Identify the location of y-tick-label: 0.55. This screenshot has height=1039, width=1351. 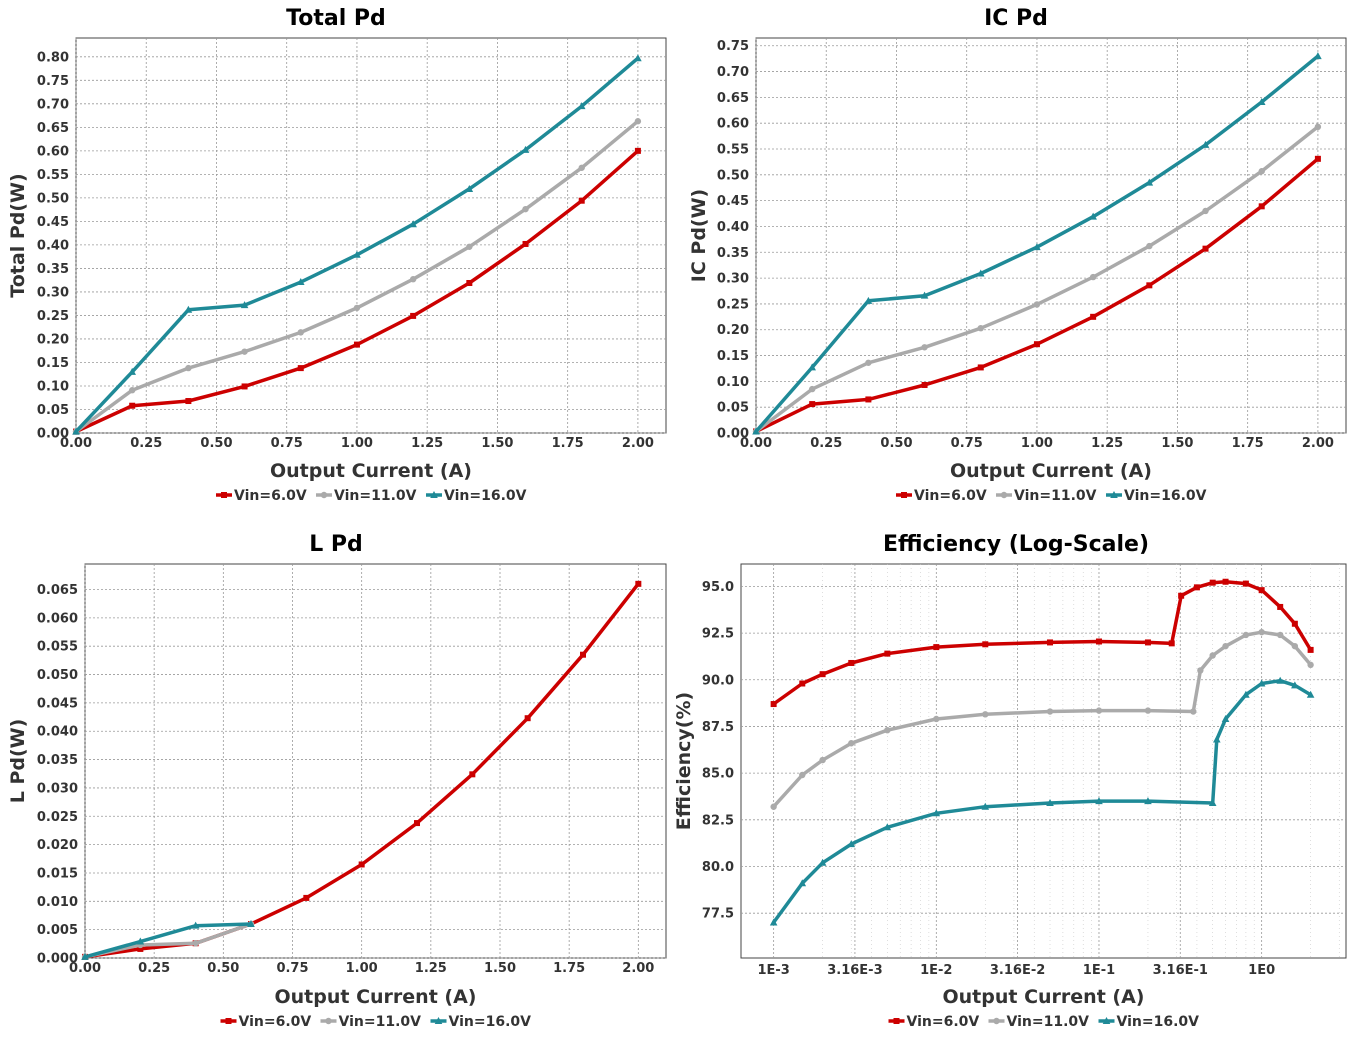
(733, 150).